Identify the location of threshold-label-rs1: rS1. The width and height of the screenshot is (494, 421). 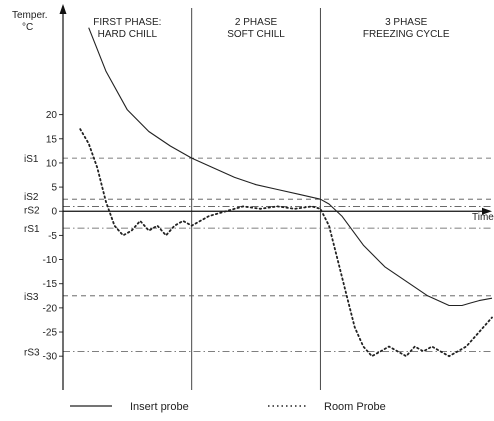
(32, 229).